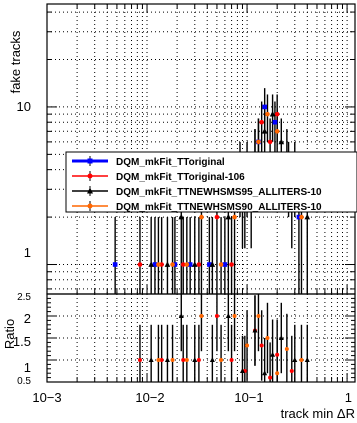 The height and width of the screenshot is (423, 357). What do you see at coordinates (348, 397) in the screenshot?
I see `xtick-1: 1` at bounding box center [348, 397].